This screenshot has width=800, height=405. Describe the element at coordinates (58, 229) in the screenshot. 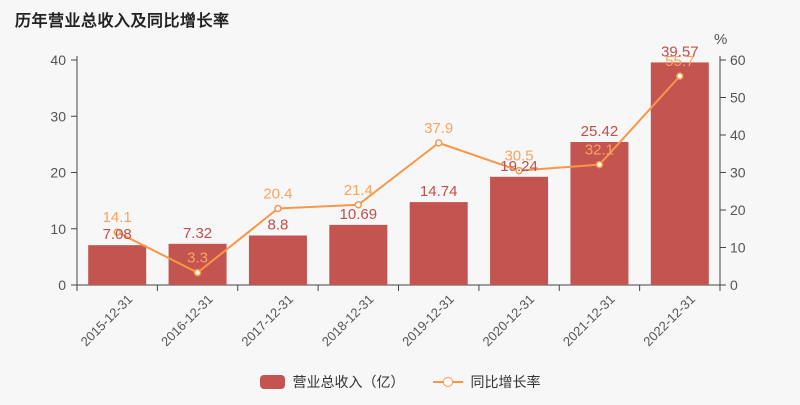

I see `left-axis-tick-label: 10` at that location.